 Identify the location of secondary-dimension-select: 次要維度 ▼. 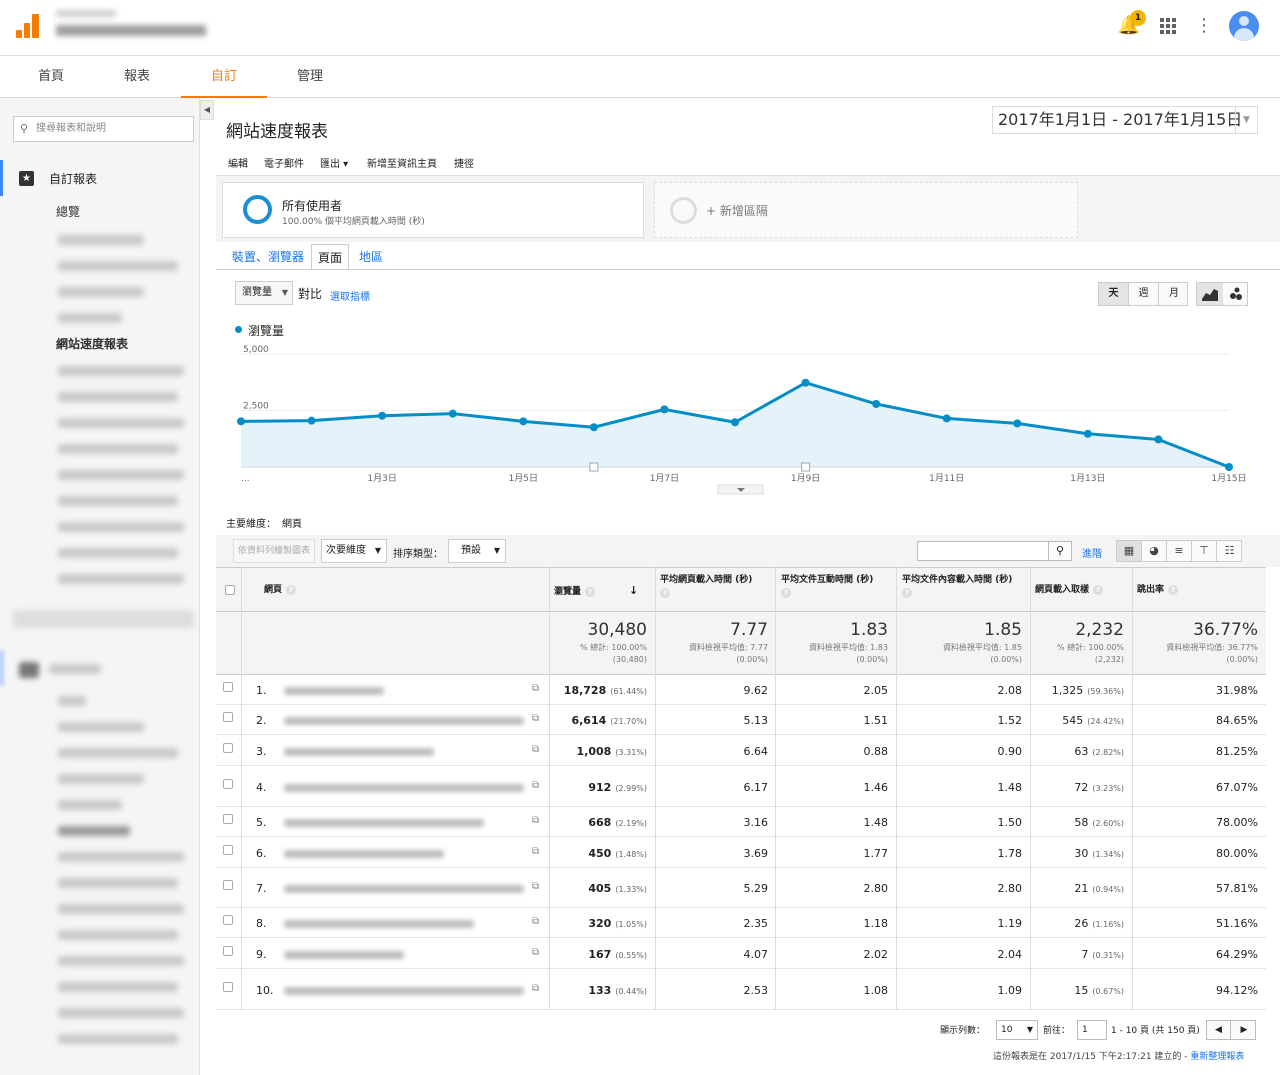
(354, 551).